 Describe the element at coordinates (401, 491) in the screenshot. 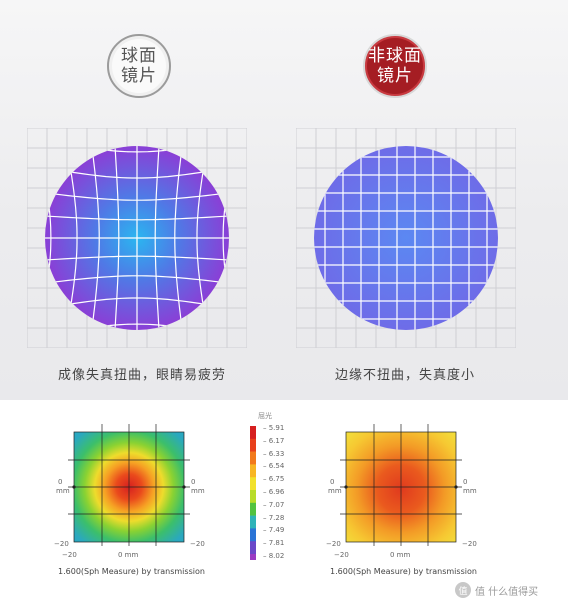

I see `right-power-map: 0 mm −20 0 mm −20 0 mm −20` at that location.